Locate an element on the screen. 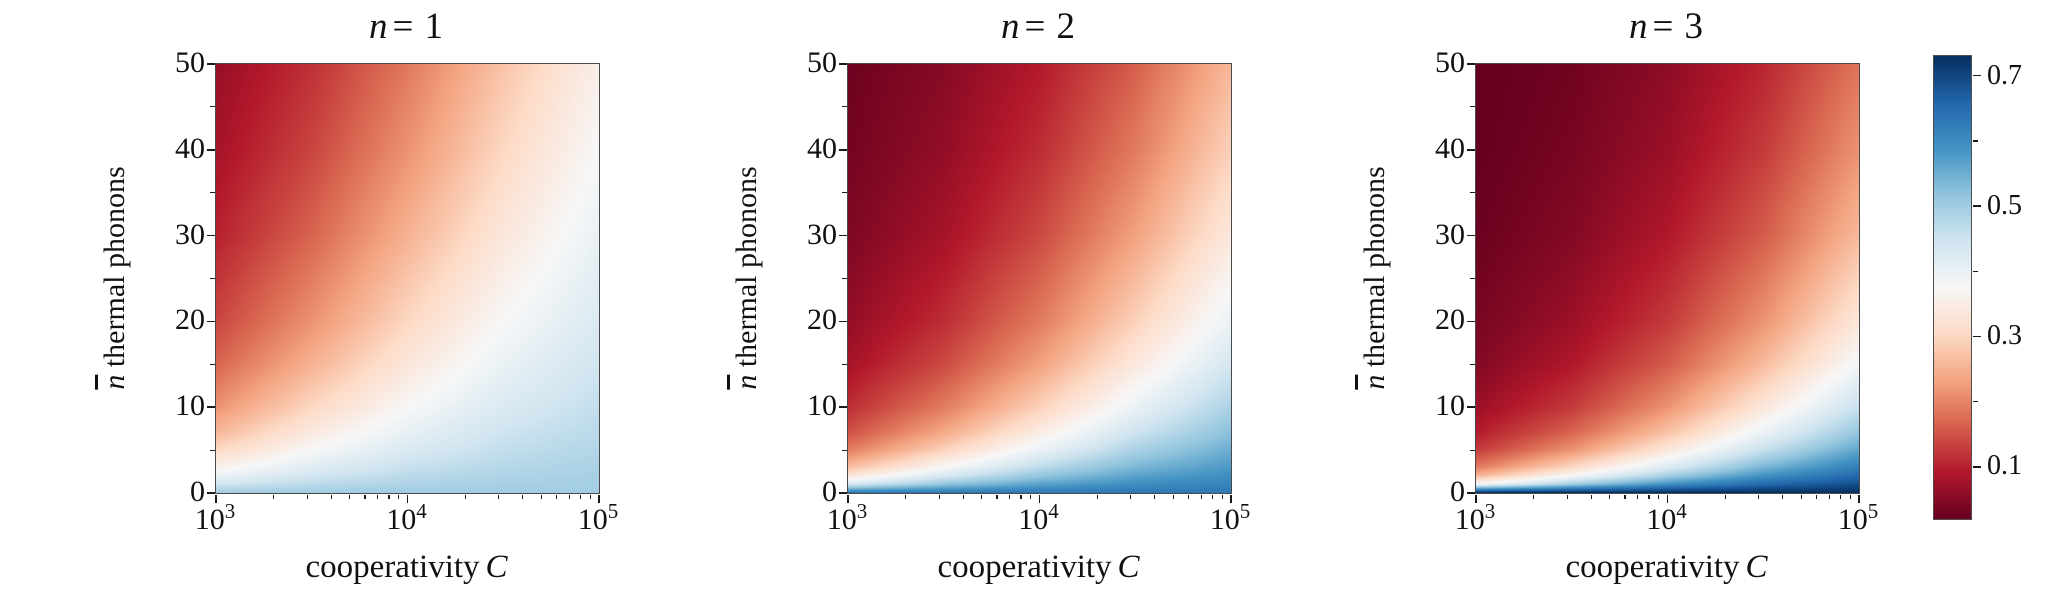 This screenshot has width=2045, height=599. y-axis-label-text: thermal phonons is located at coordinates (1374, 270).